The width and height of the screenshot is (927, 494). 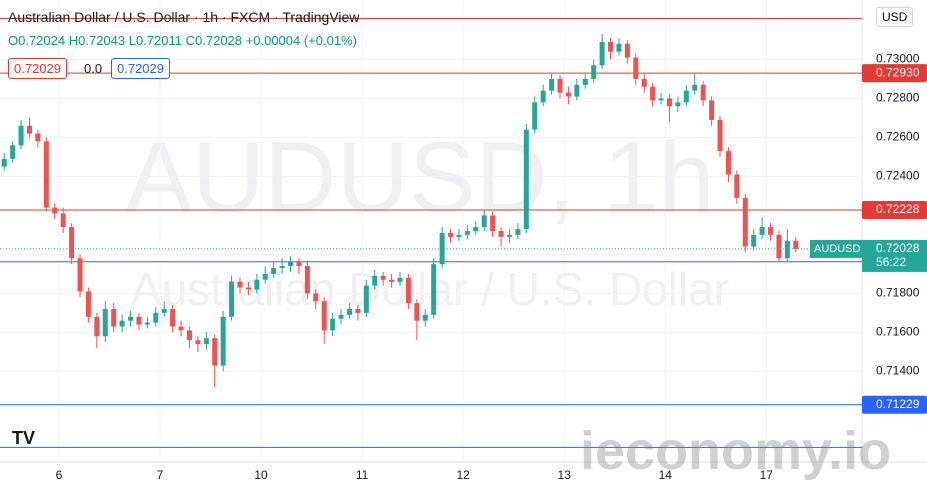 I want to click on symbol-tag-name: AUDUSD, so click(x=837, y=249).